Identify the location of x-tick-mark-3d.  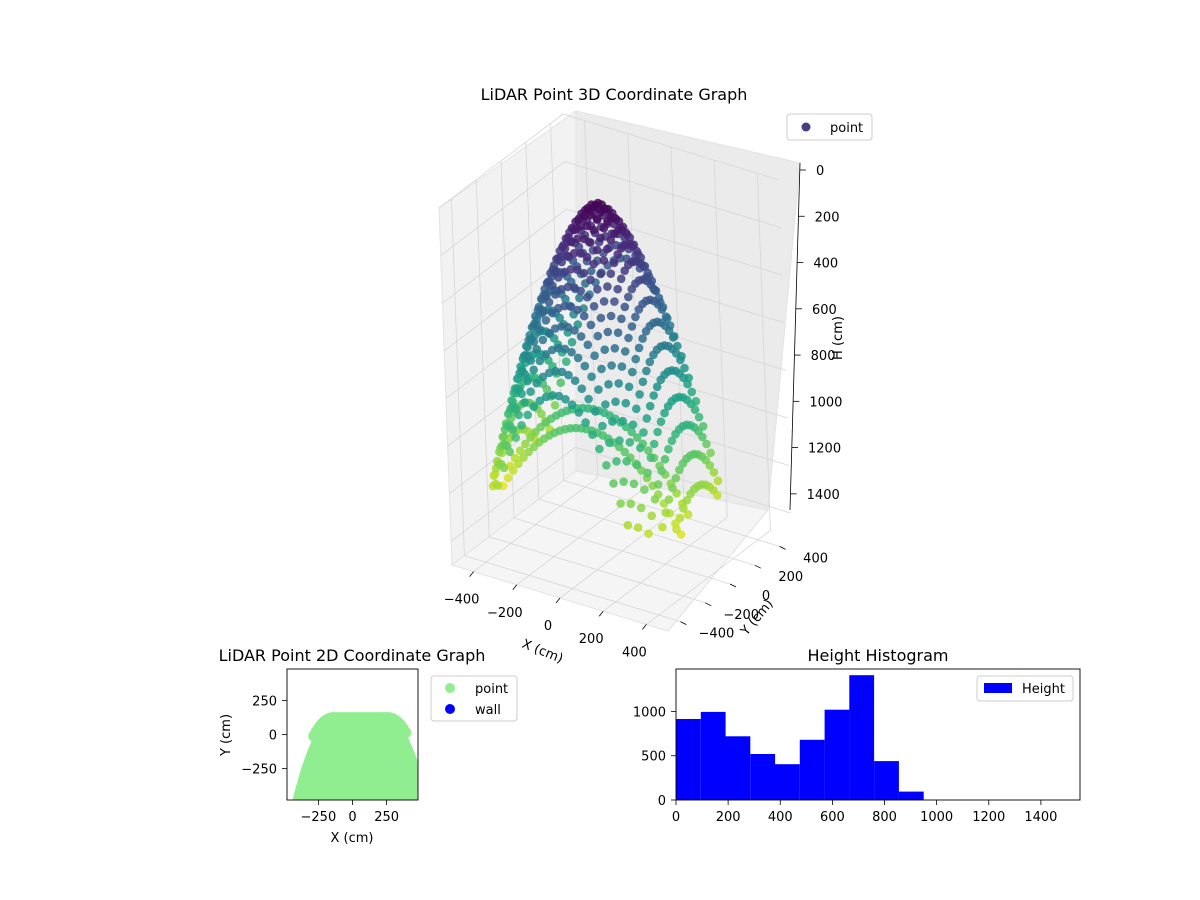
(515, 587).